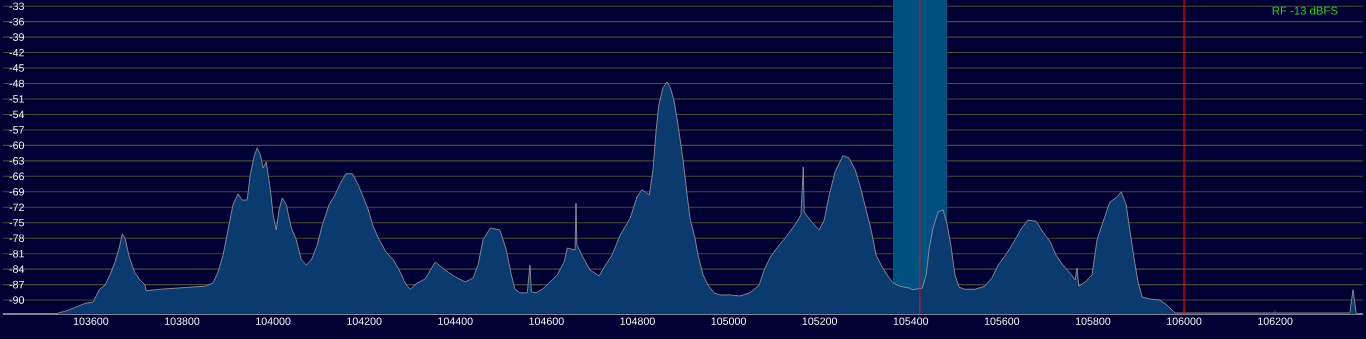  I want to click on x-tick-label: 103800, so click(182, 321).